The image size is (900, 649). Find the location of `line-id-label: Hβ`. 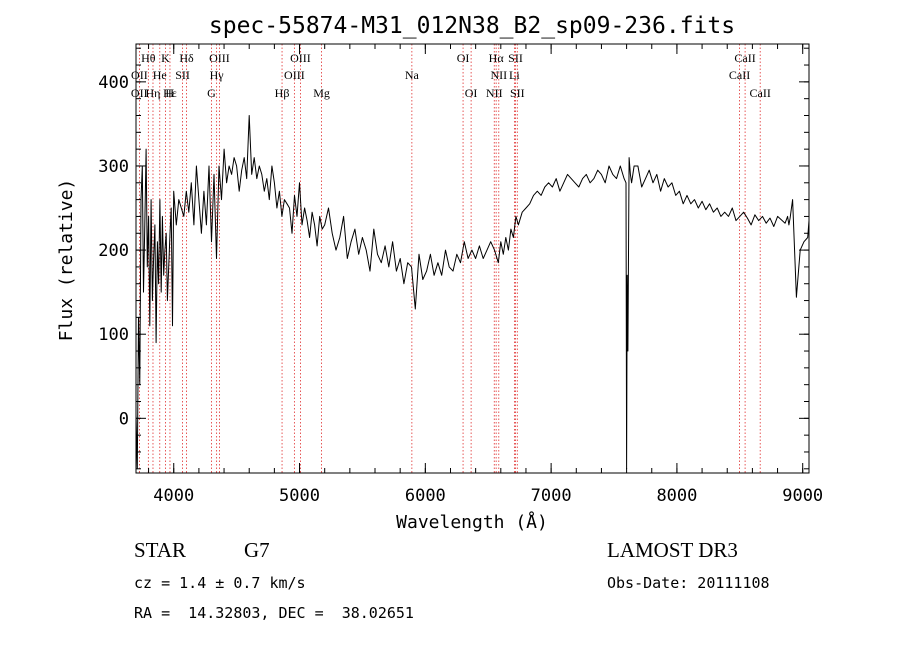

line-id-label: Hβ is located at coordinates (282, 93).